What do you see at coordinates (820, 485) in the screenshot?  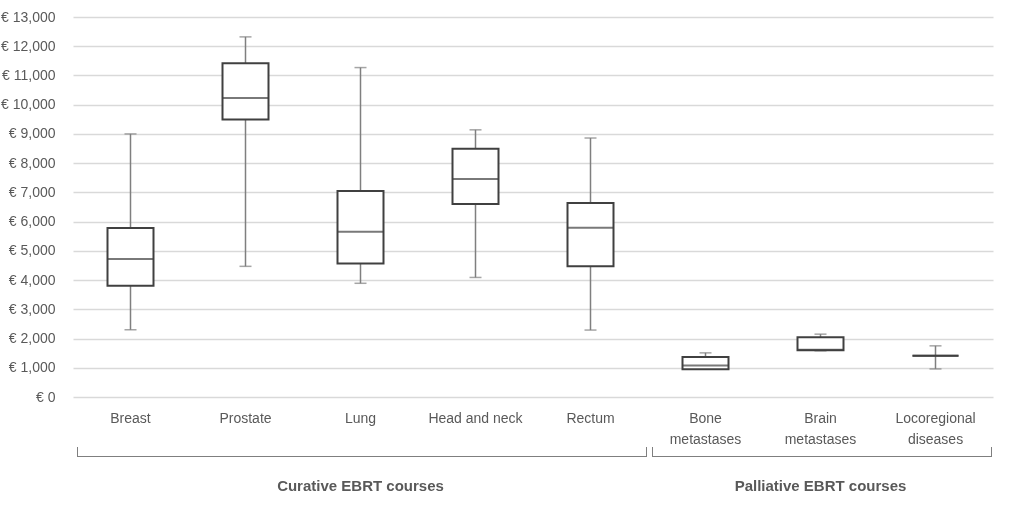 I see `text: Palliative EBRT courses` at bounding box center [820, 485].